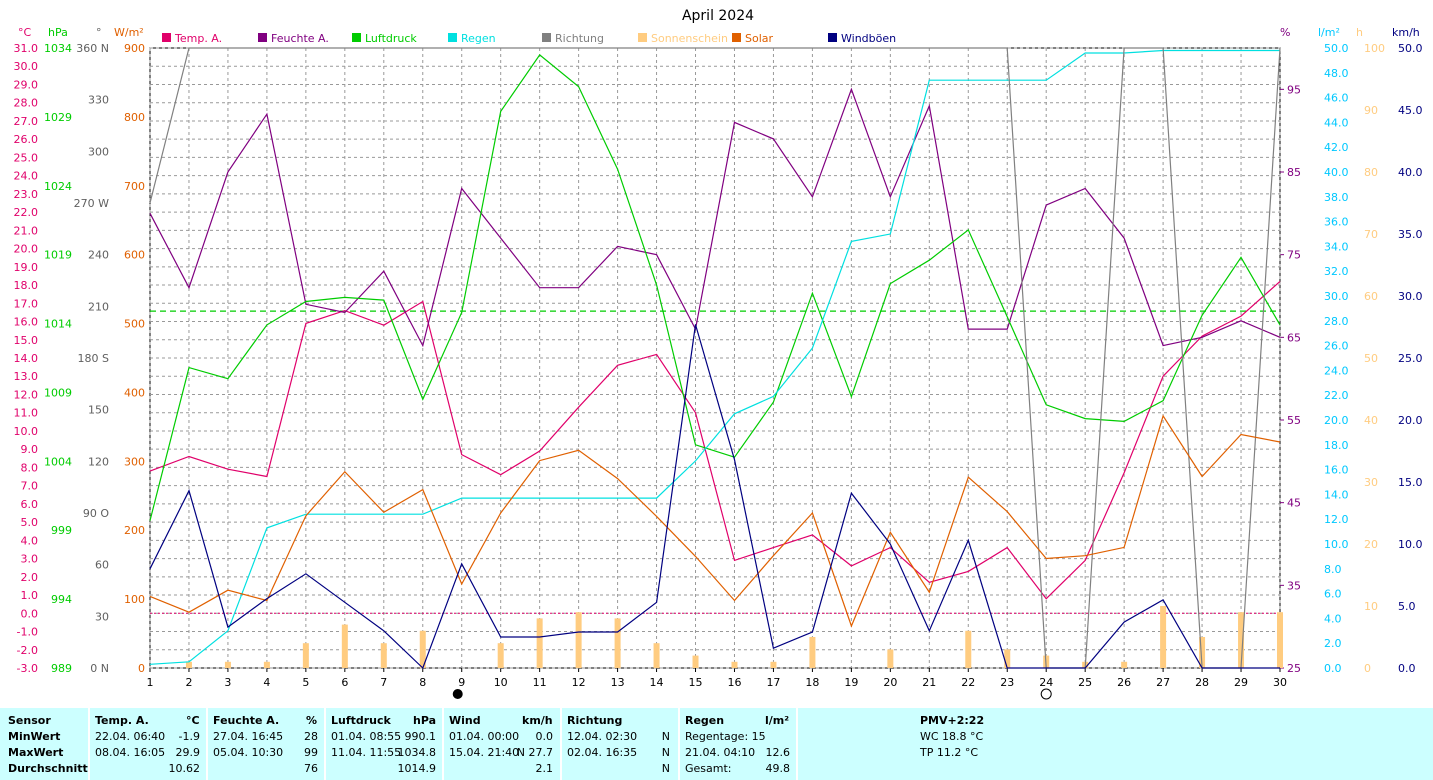  I want to click on x-tick-label: 11, so click(540, 682).